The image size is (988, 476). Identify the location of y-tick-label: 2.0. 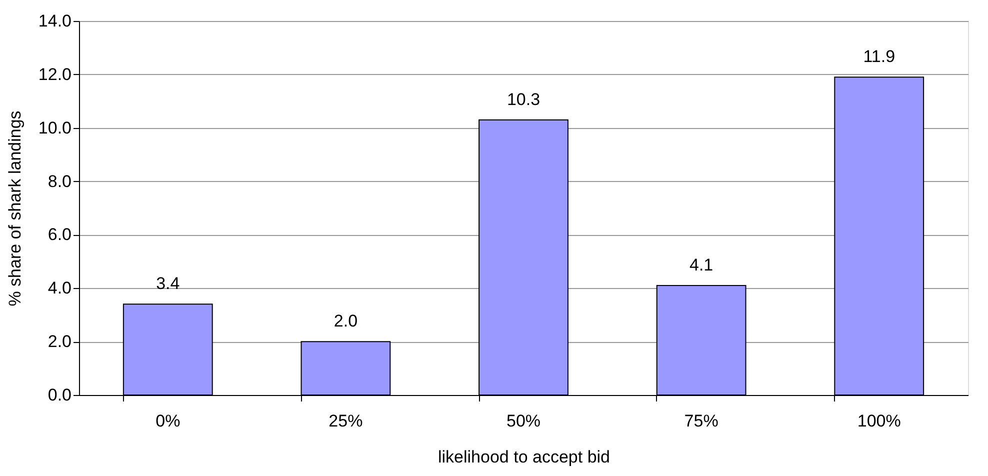
(60, 342).